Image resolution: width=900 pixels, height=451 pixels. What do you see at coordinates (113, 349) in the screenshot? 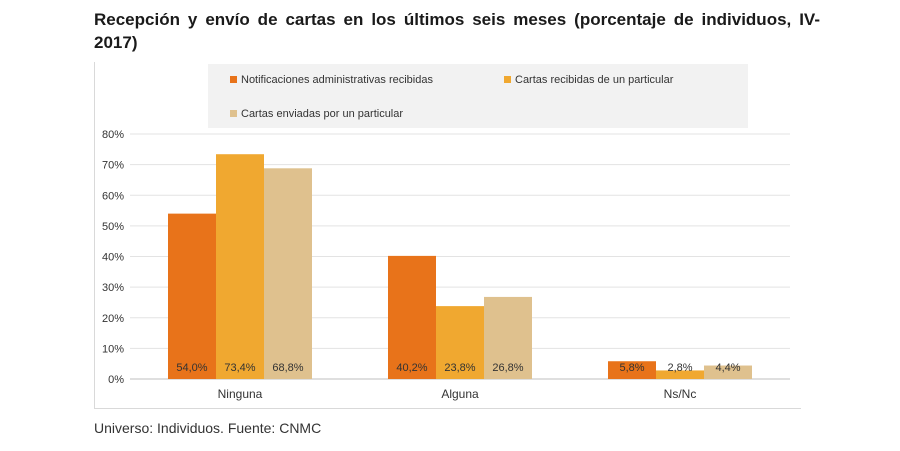
I see `y-tick-label: 10%` at bounding box center [113, 349].